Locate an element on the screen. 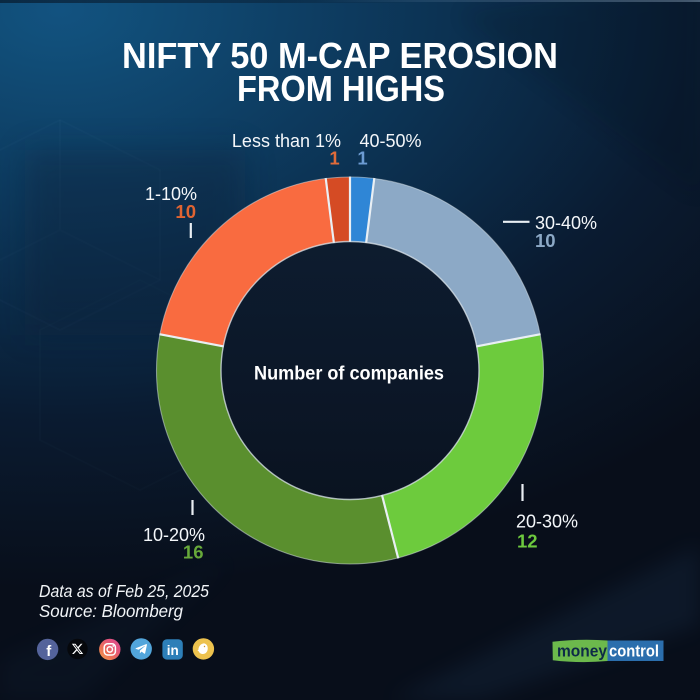  svg-text: 10-20% is located at coordinates (174, 535).